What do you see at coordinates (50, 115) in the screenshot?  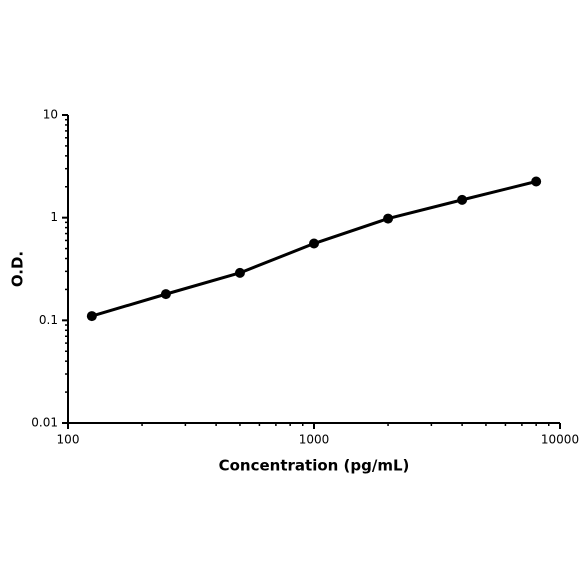 I see `y-tick-label: 10` at bounding box center [50, 115].